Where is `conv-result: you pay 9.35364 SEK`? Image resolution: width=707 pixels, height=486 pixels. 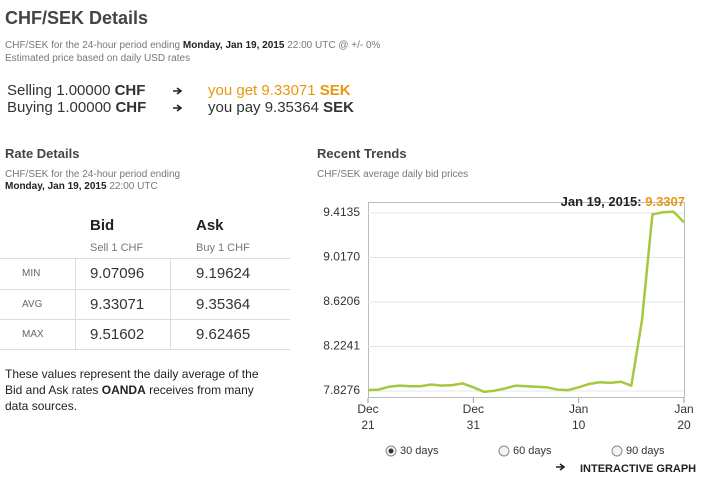
conv-result: you pay 9.35364 SEK is located at coordinates (281, 107).